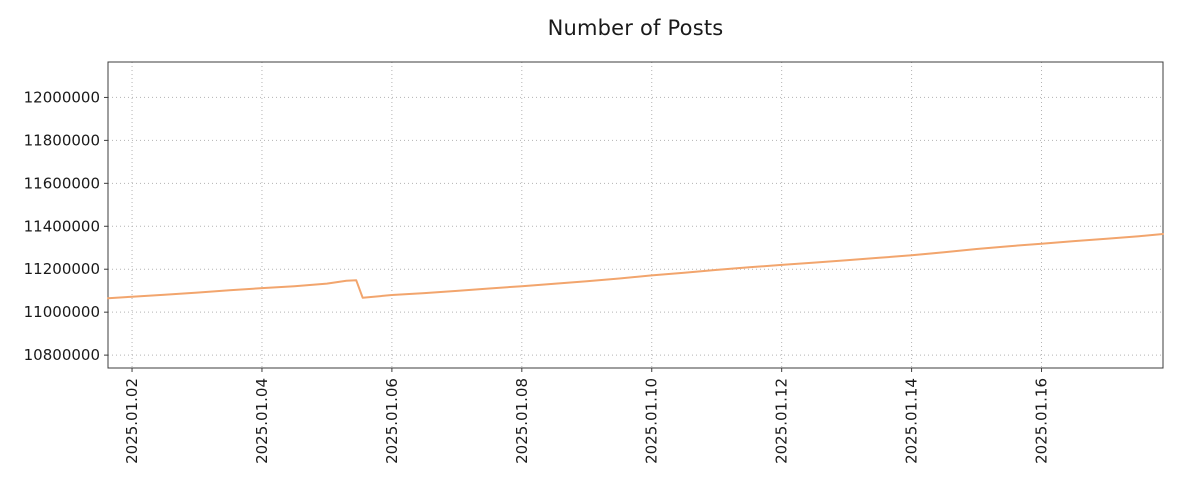  I want to click on x-tick-label: 2025.01.16, so click(1042, 421).